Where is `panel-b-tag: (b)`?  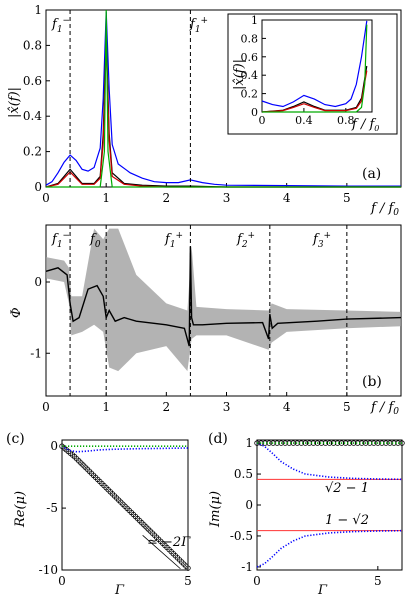 panel-b-tag: (b) is located at coordinates (372, 382).